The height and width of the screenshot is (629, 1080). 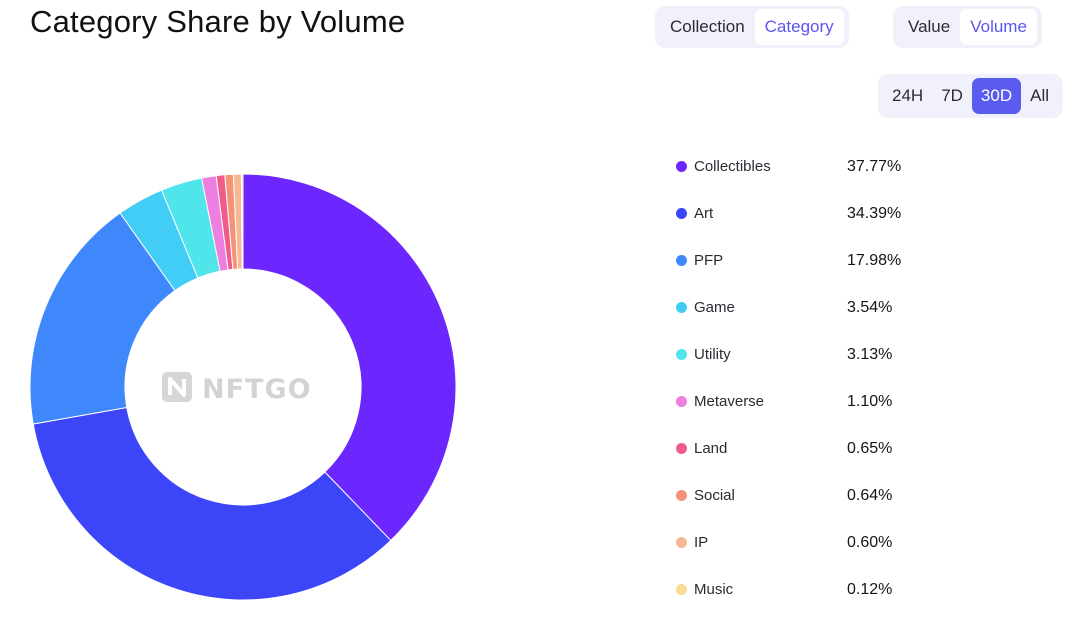 What do you see at coordinates (257, 389) in the screenshot?
I see `watermark-text: NFTGO` at bounding box center [257, 389].